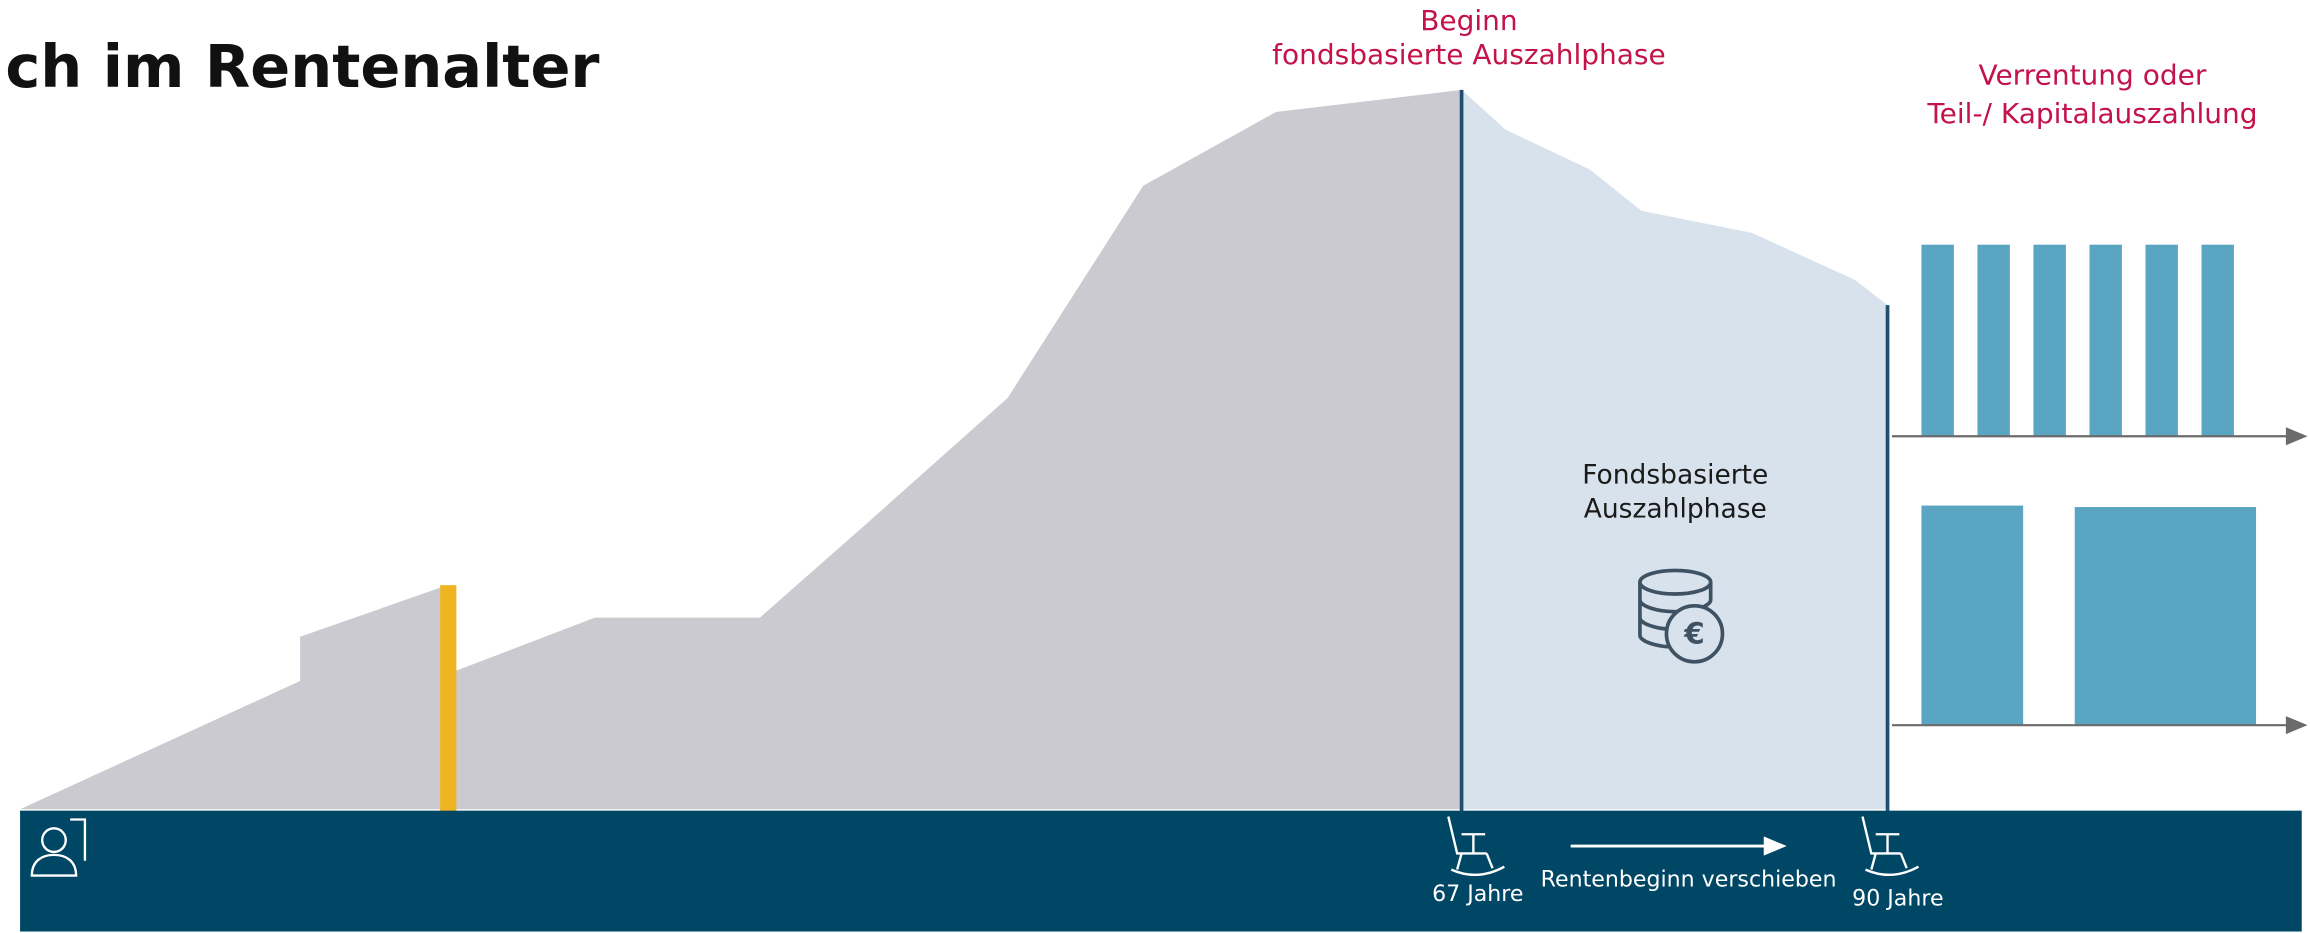 Image resolution: width=2310 pixels, height=933 pixels. What do you see at coordinates (1468, 20) in the screenshot?
I see `start-label: Beginn` at bounding box center [1468, 20].